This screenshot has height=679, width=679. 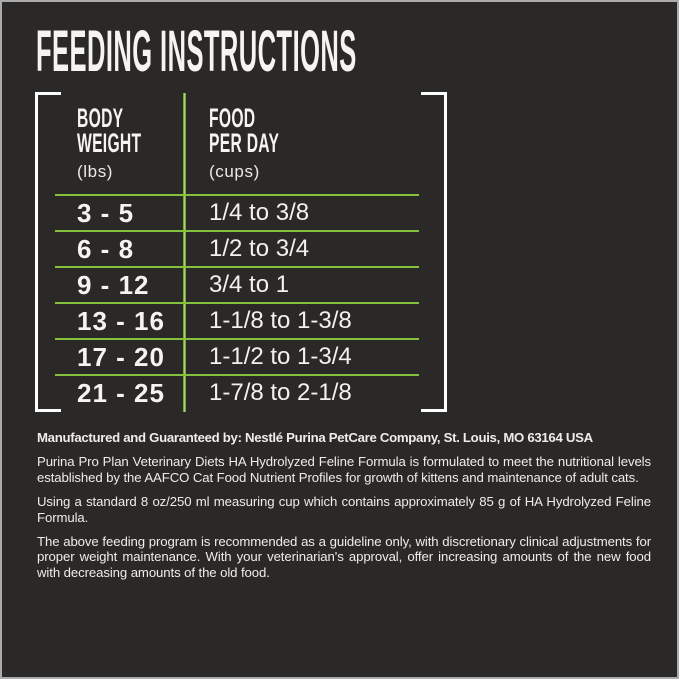 I want to click on food-cell: 1/4 to 3/8, so click(x=301, y=213).